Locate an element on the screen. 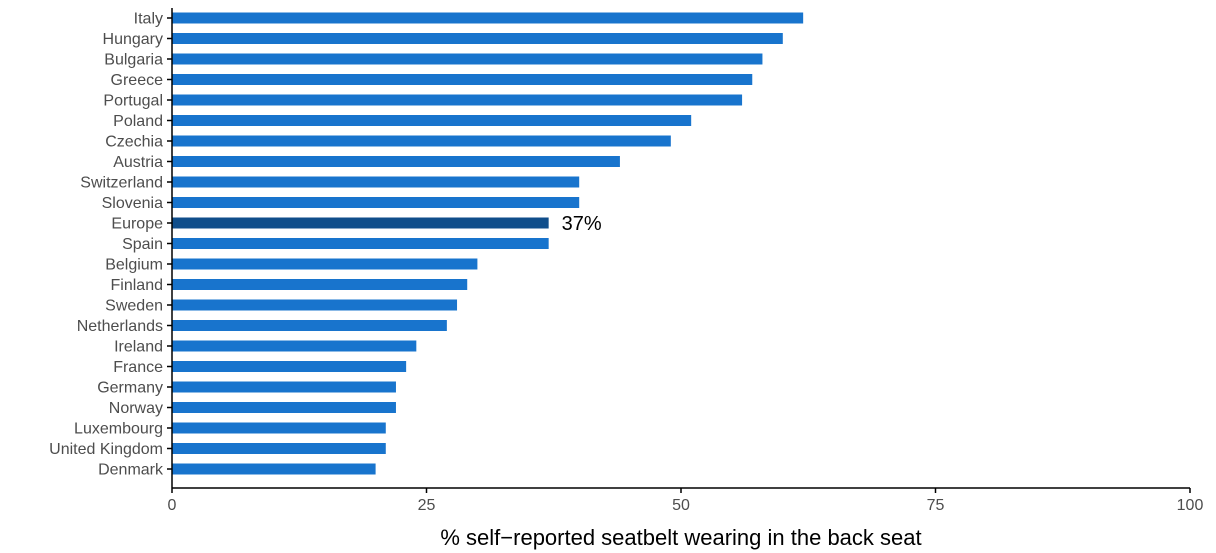  y-tick-label-denmark: Denmark is located at coordinates (131, 470).